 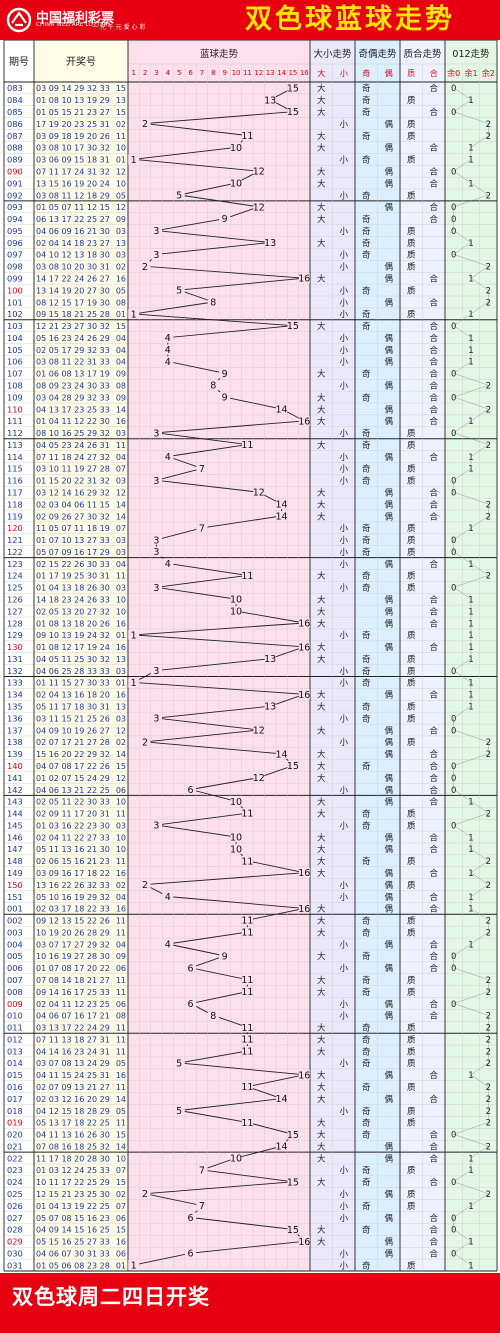 I want to click on draw-red-balls: 12 15 21 23 25 30, so click(x=73, y=1194).